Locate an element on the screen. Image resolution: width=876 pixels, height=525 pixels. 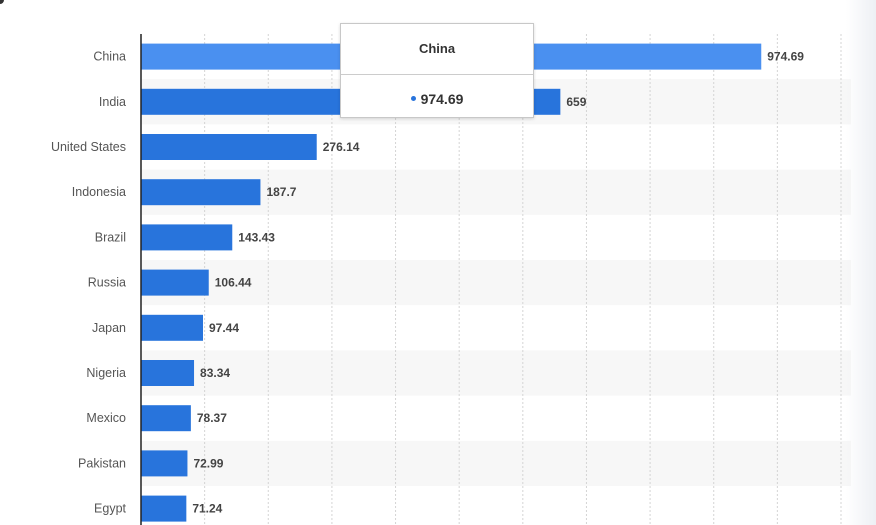
data-label: 974.69 is located at coordinates (785, 57).